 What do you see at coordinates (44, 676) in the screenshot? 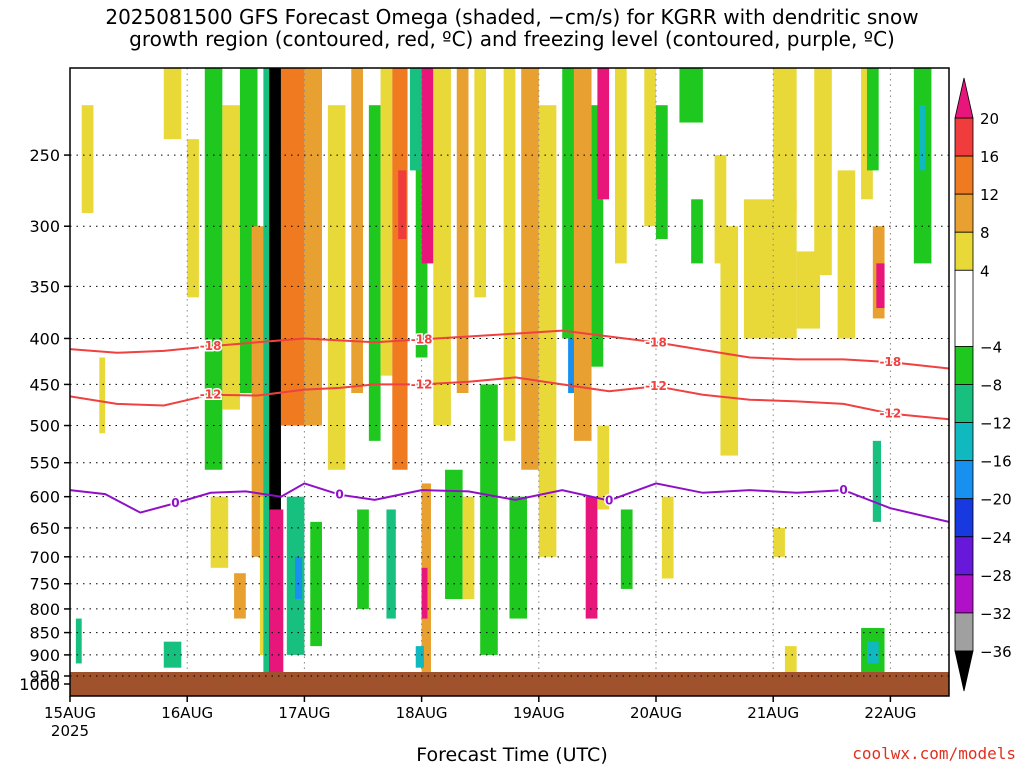
I see `y-tick-label: 950` at bounding box center [44, 676].